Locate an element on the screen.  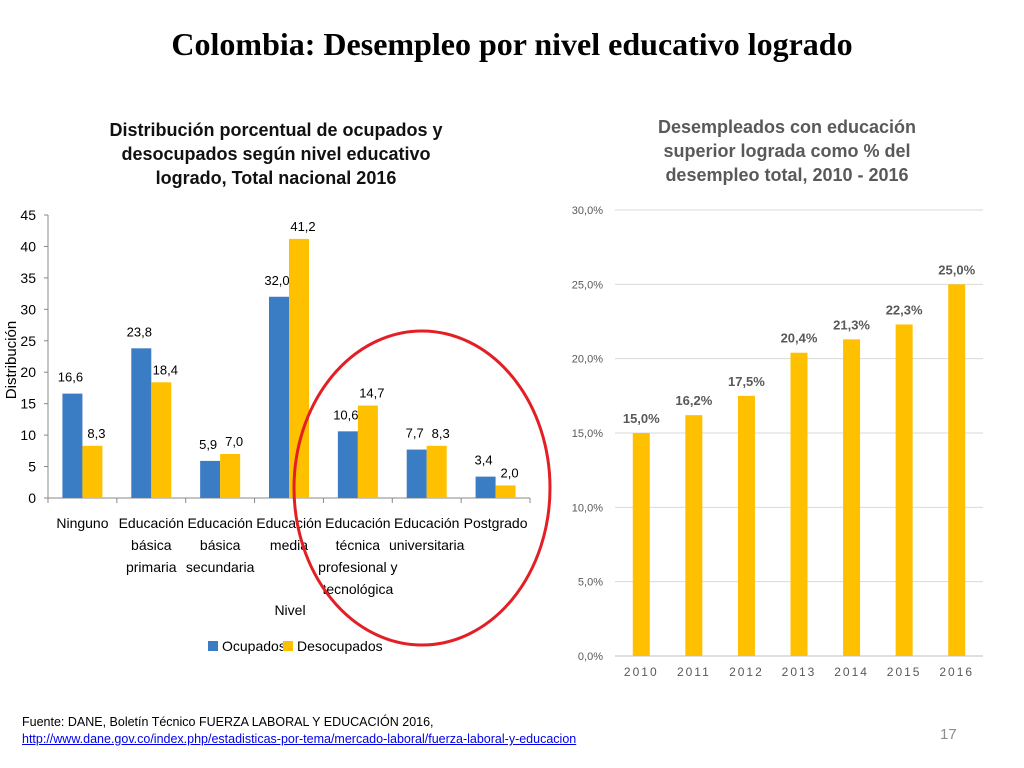
x-axis-title: Nivel is located at coordinates (289, 610).